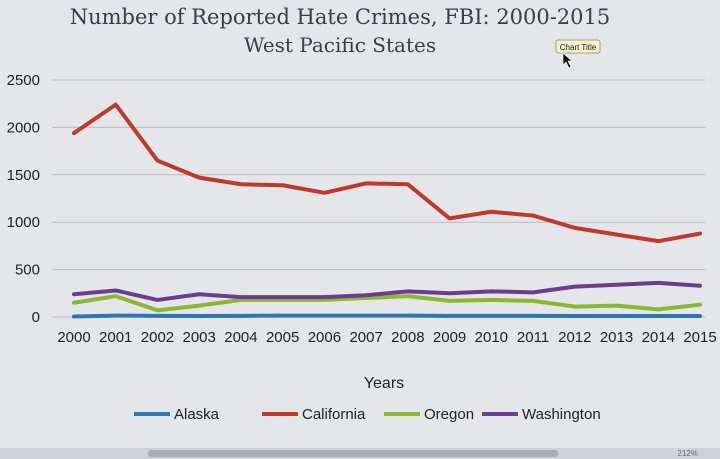  What do you see at coordinates (240, 337) in the screenshot?
I see `x-tick-label: 2004` at bounding box center [240, 337].